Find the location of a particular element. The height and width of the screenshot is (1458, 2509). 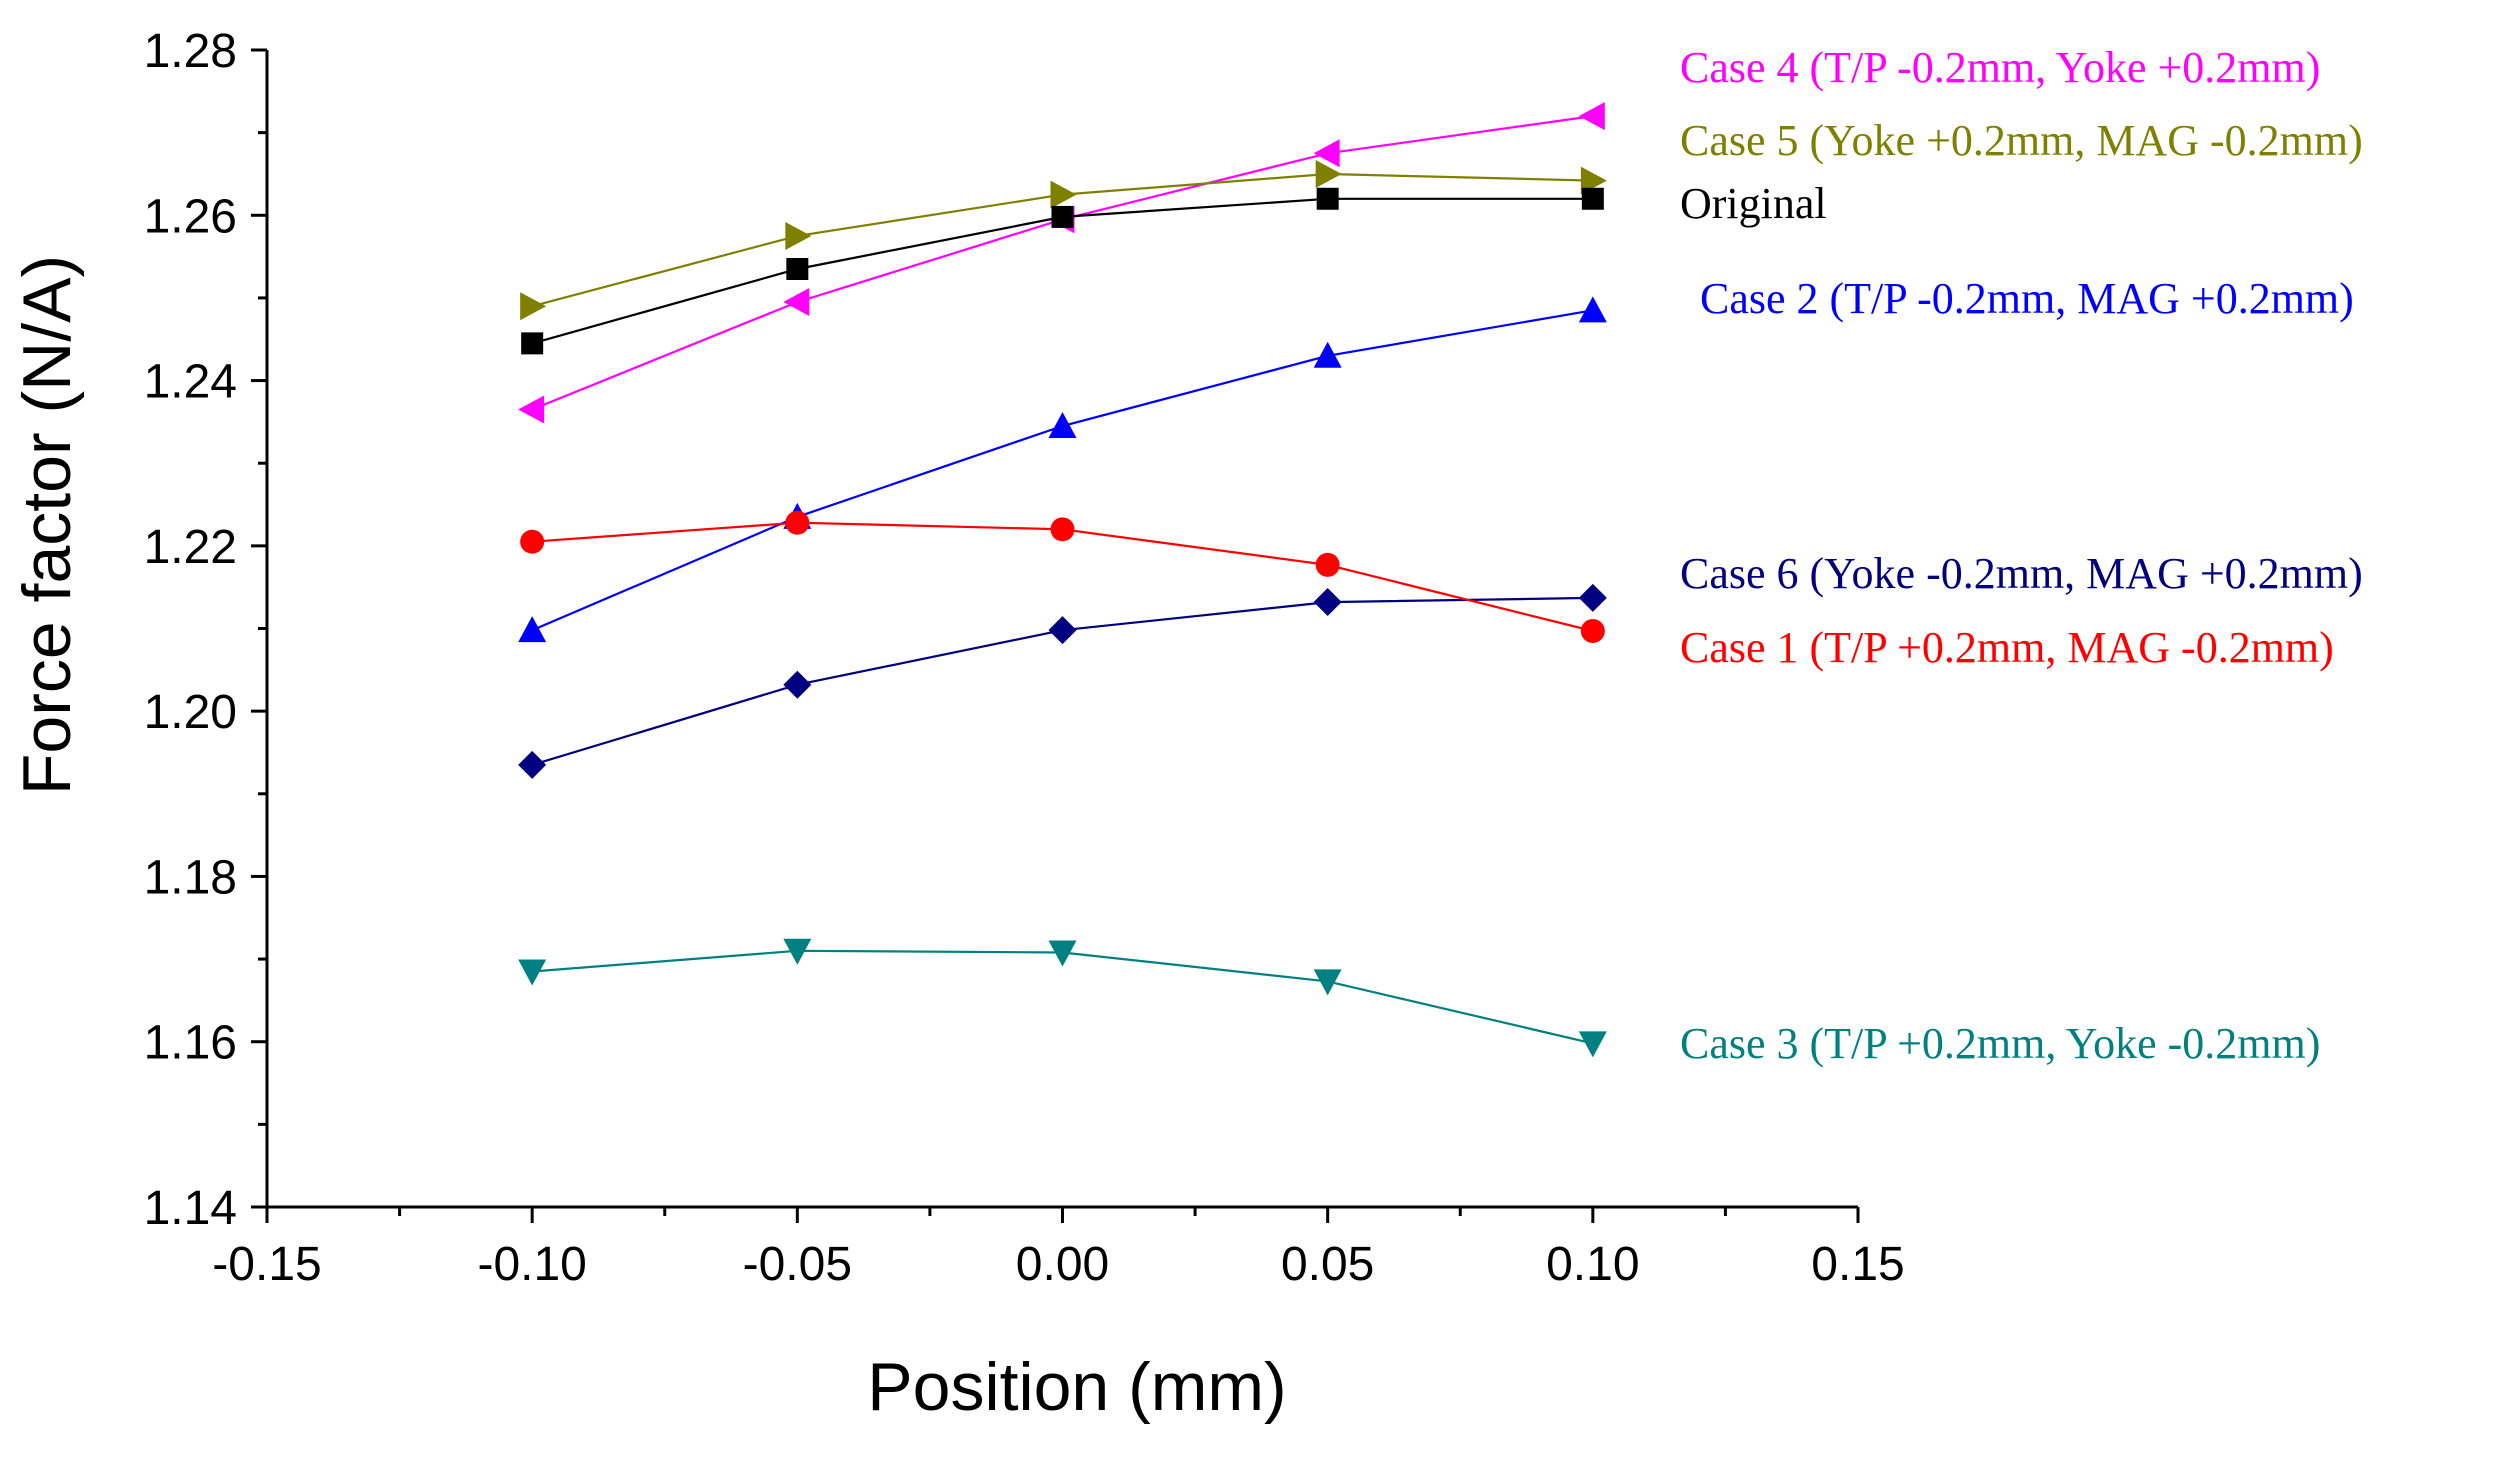

series-label-case6: Case 6 (Yoke -0.2mm, MAG +0.2mm) is located at coordinates (2021, 573).